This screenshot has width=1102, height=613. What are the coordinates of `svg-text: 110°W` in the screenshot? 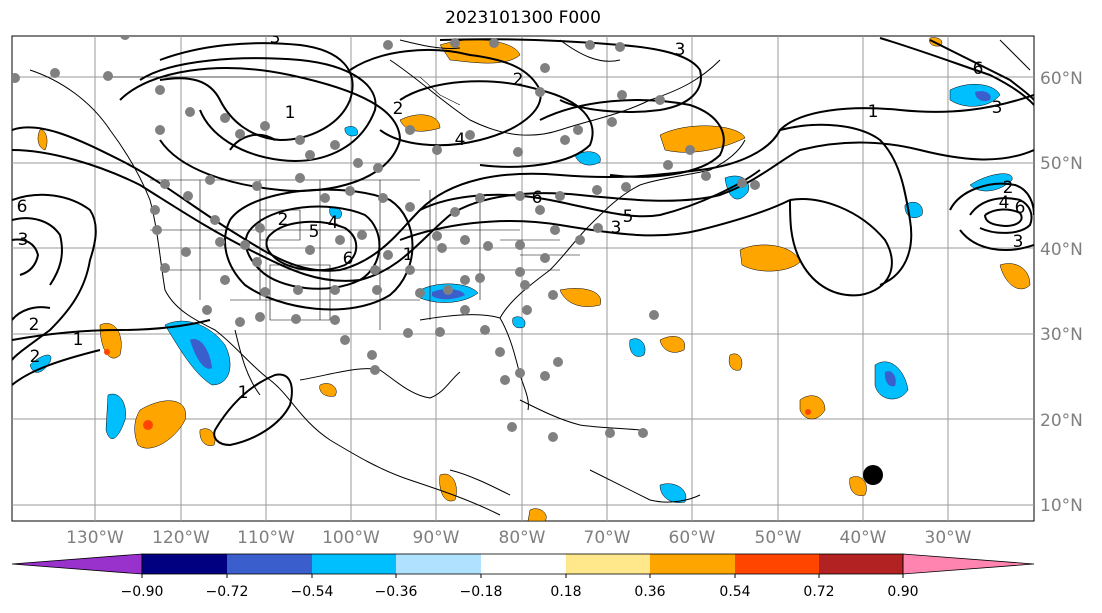 It's located at (266, 538).